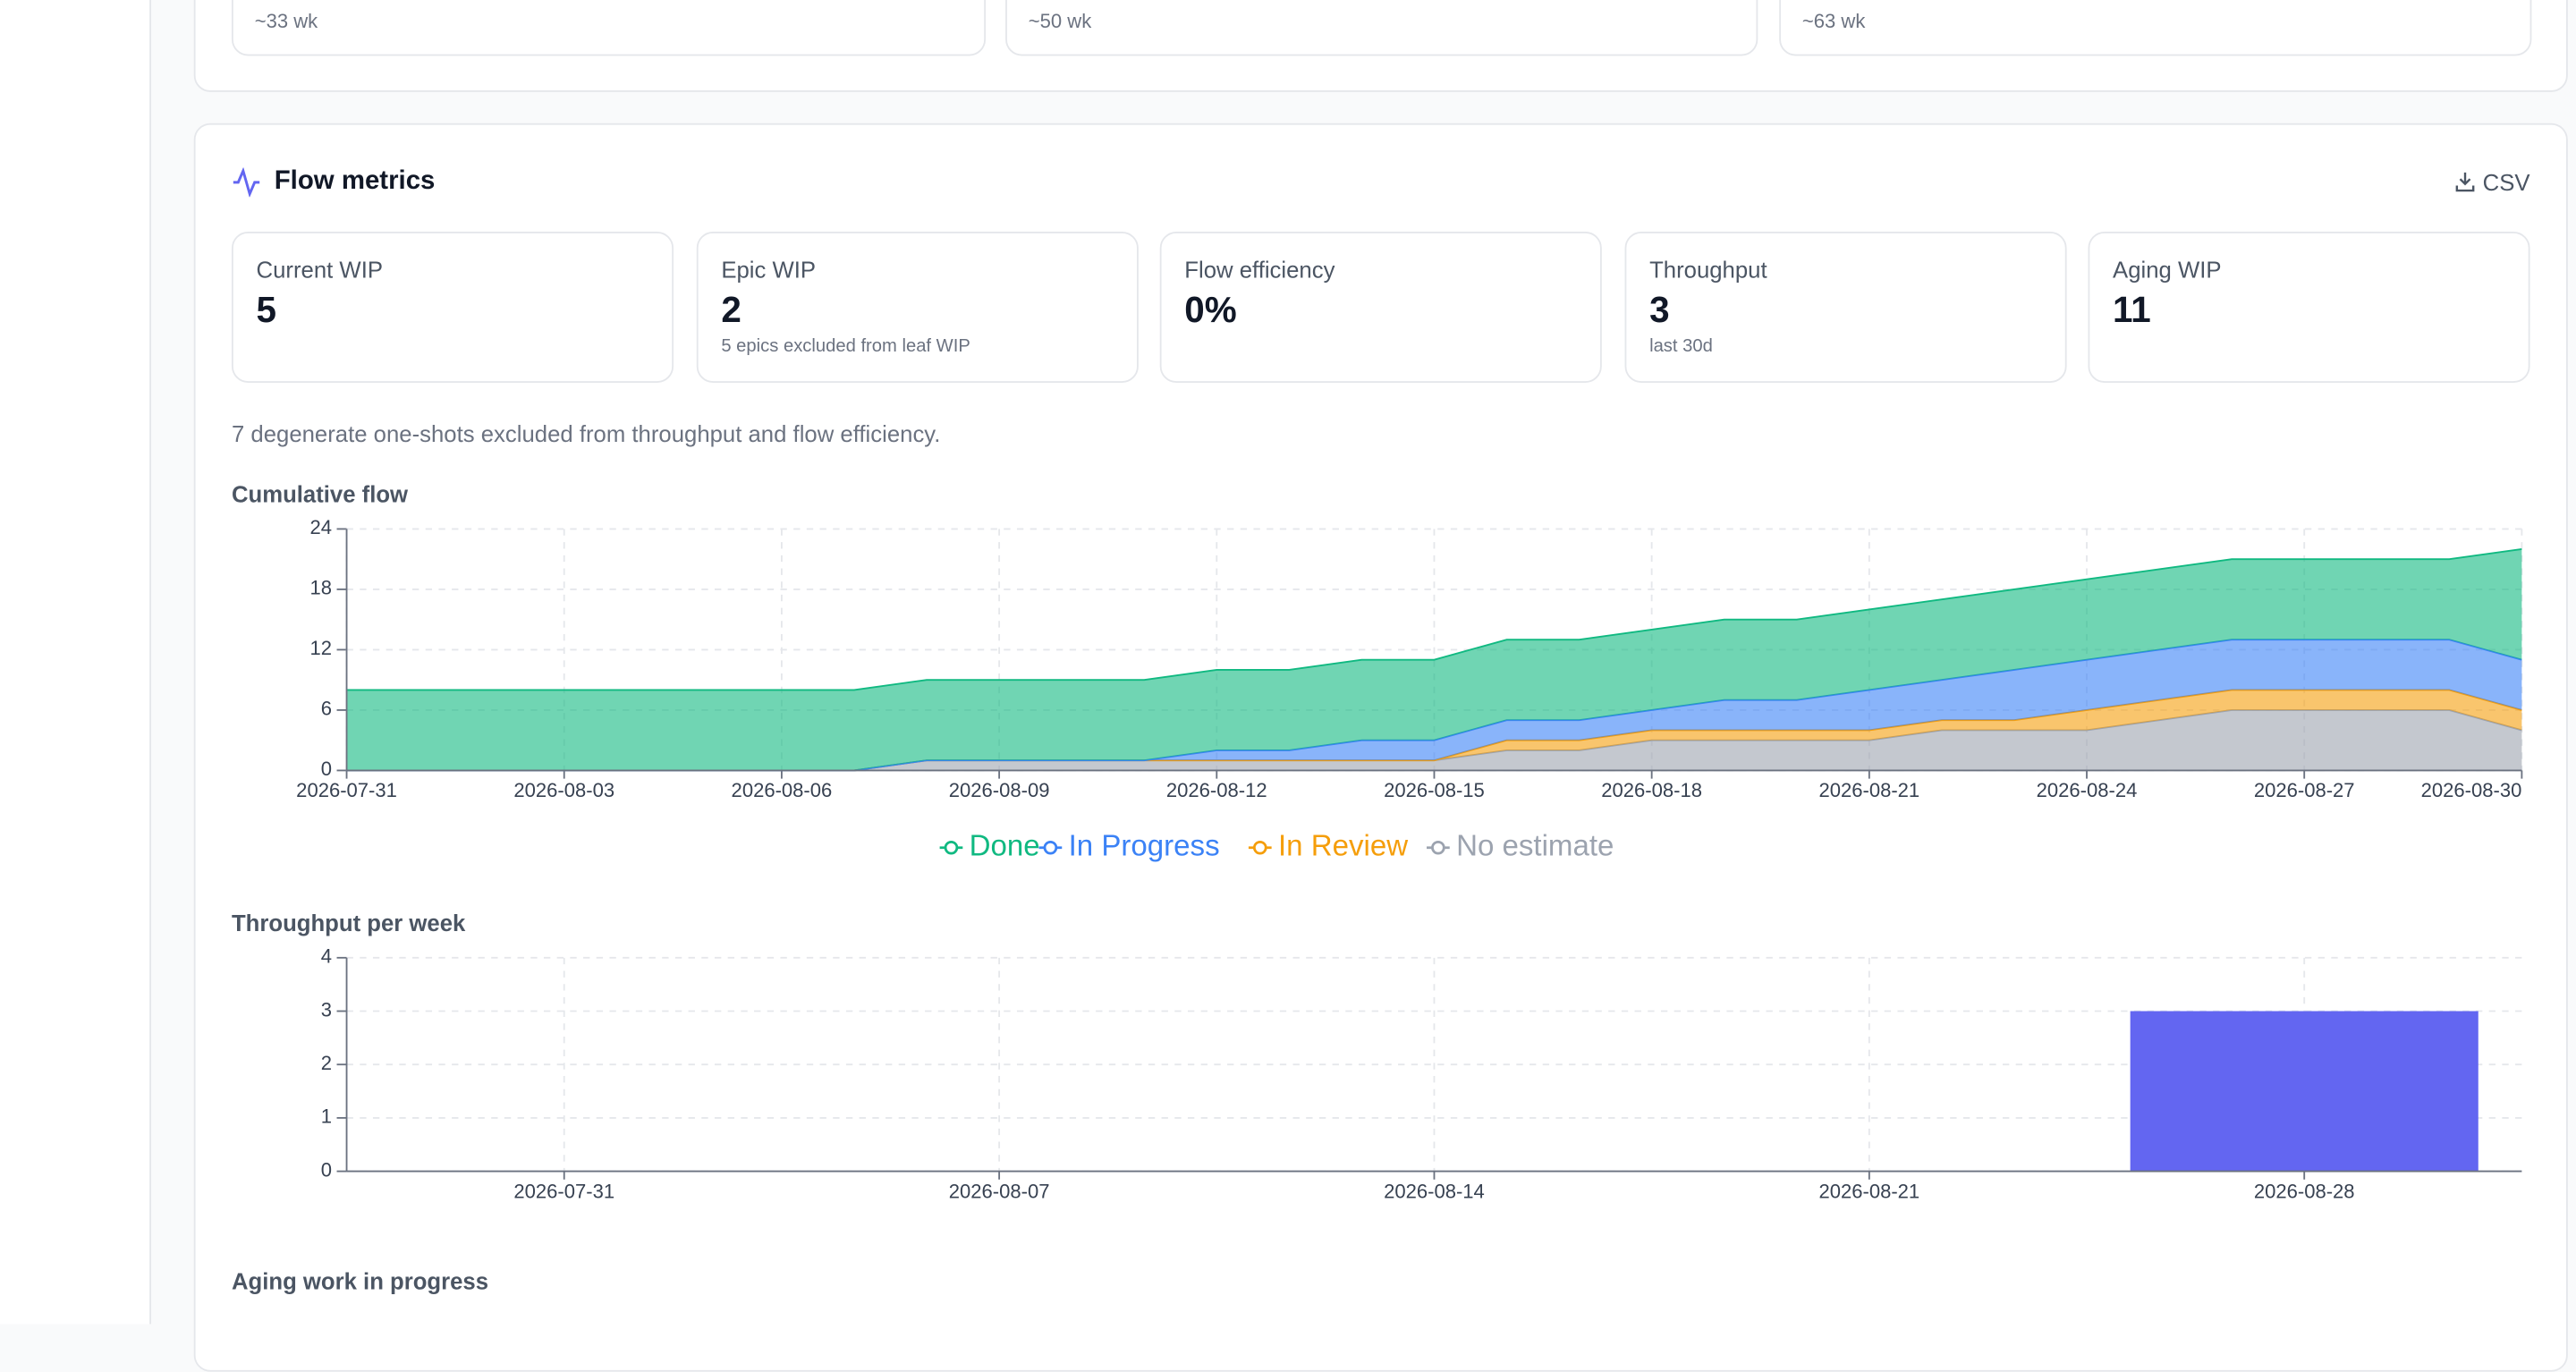 Image resolution: width=2576 pixels, height=1372 pixels. I want to click on chart-title: Cumulative flow, so click(320, 494).